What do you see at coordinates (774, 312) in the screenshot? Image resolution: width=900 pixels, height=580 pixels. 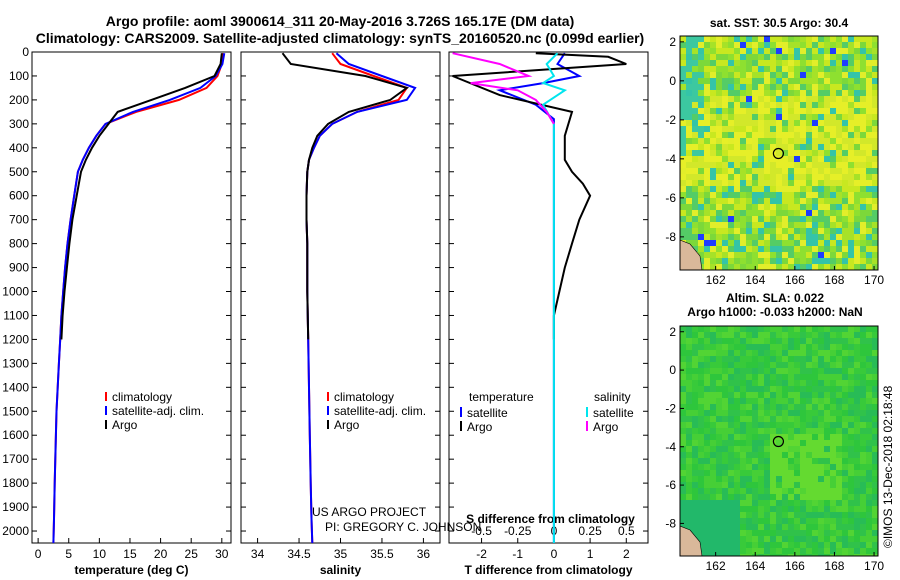 I see `sla-map-subtitle: Argo h1000: -0.033 h2000: NaN` at bounding box center [774, 312].